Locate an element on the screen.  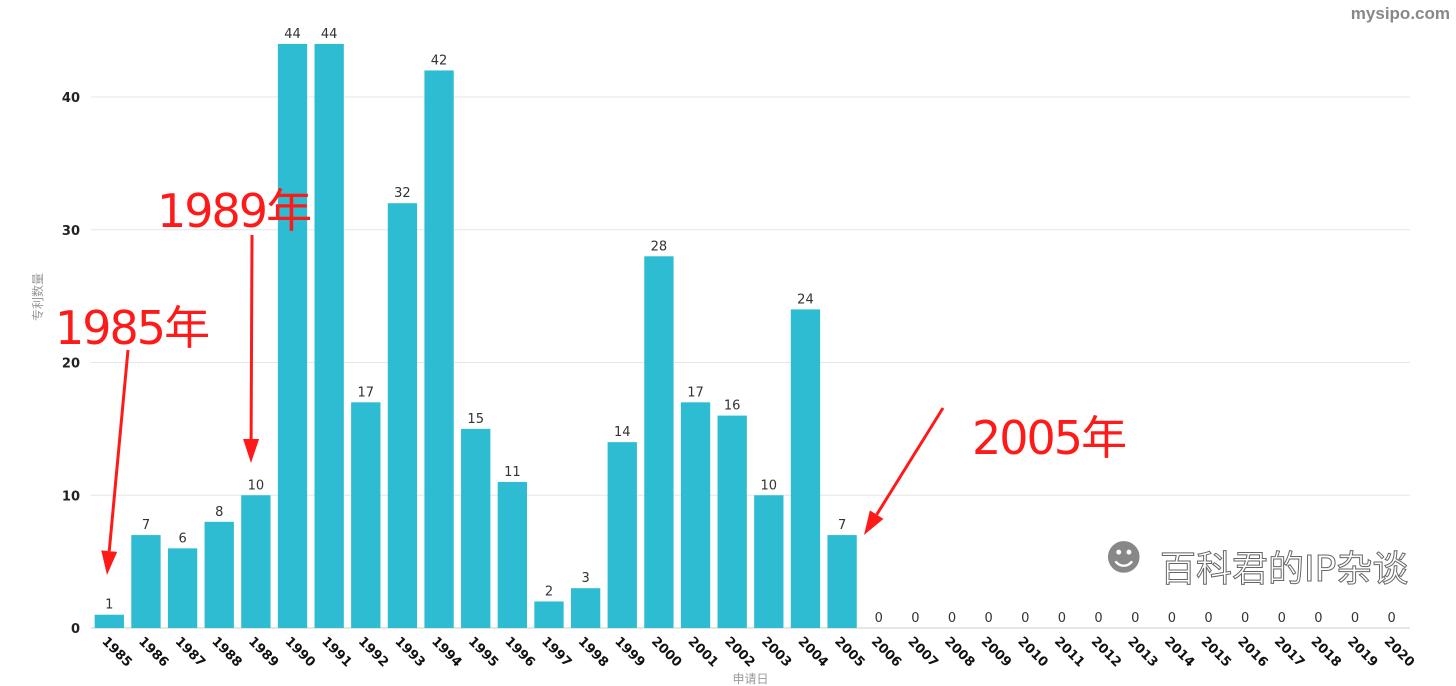
x-tick-label: 2013 is located at coordinates (1142, 652).